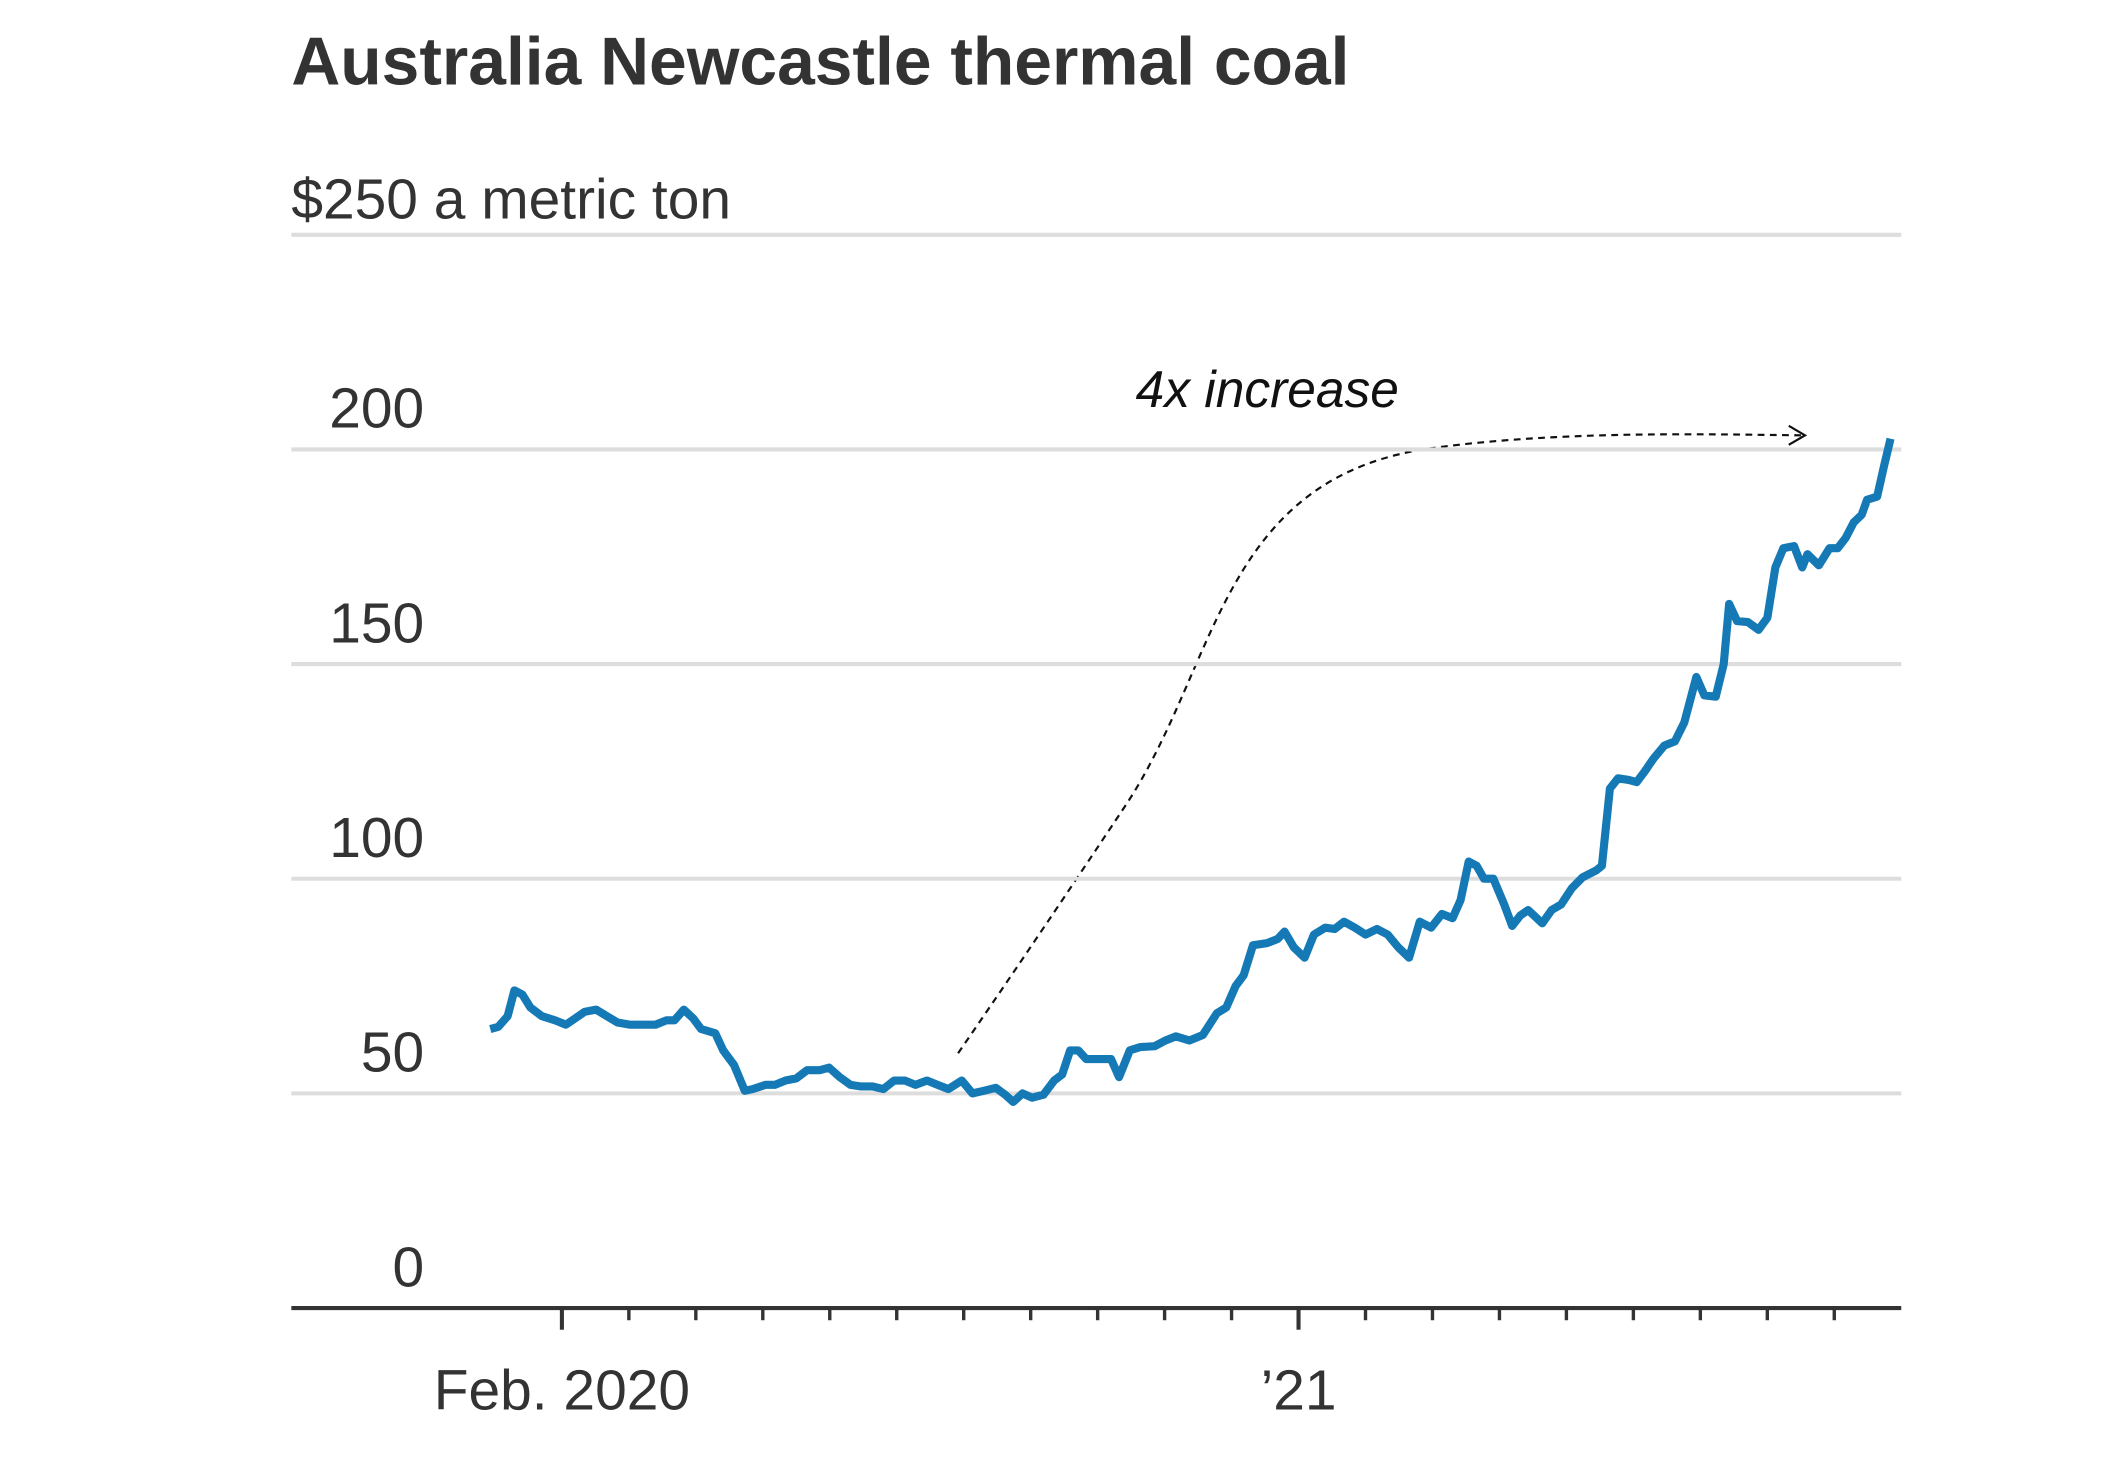  Describe the element at coordinates (376, 838) in the screenshot. I see `y-tick-label: 100` at that location.